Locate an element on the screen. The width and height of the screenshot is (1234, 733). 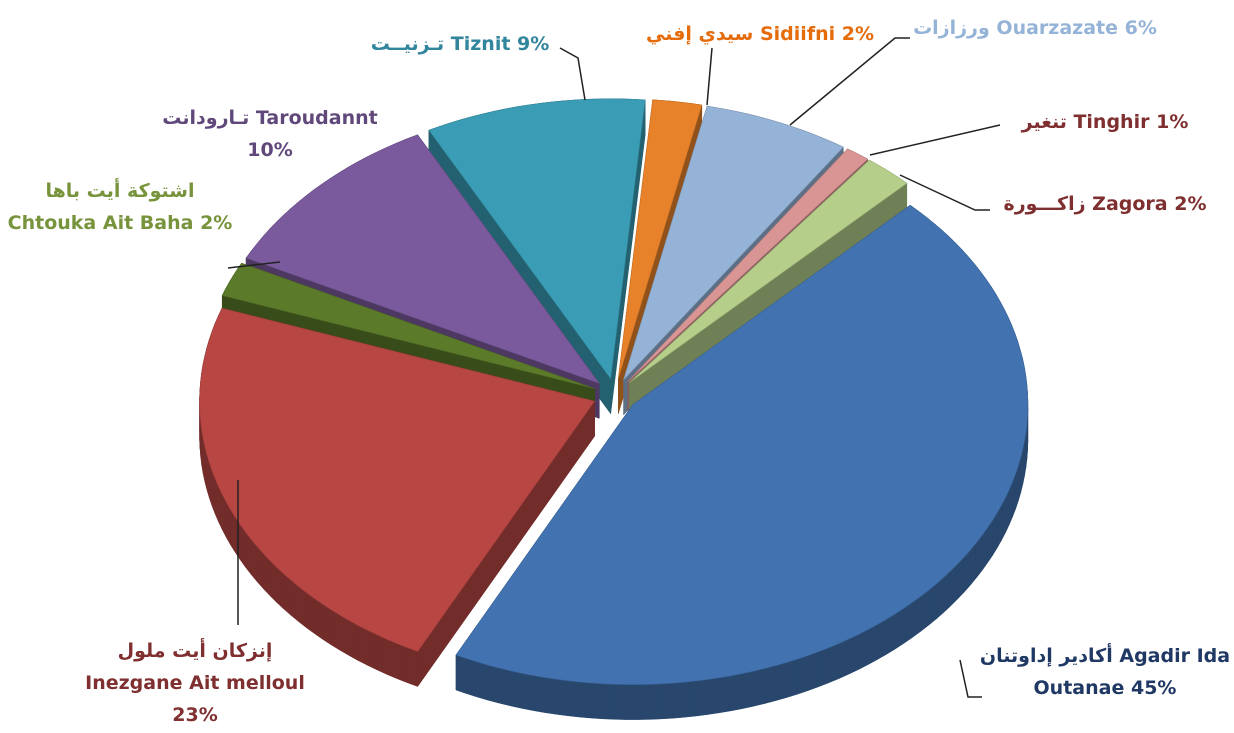
data-label: زاكـــورة Zagora 2% is located at coordinates (1105, 204).